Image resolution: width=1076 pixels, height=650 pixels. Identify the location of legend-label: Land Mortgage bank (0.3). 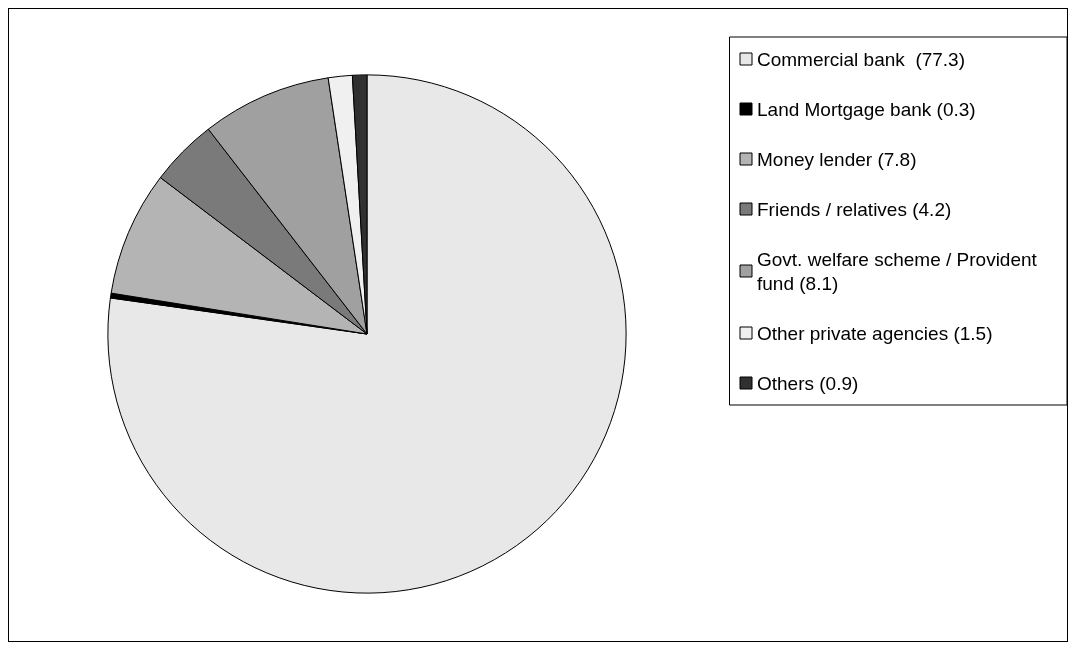
(866, 109).